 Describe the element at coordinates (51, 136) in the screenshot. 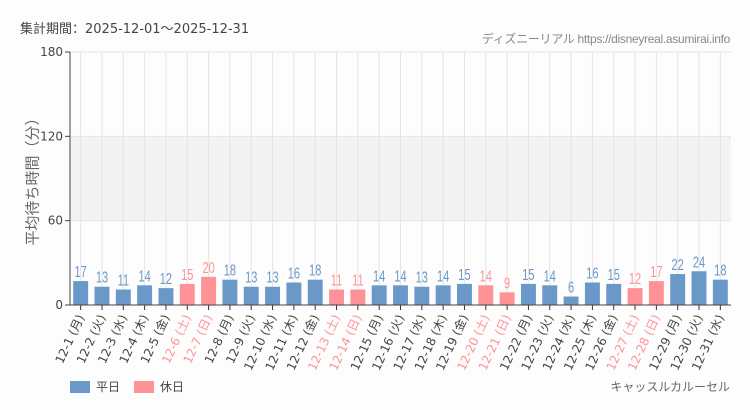

I see `y-tick-label: 120` at that location.